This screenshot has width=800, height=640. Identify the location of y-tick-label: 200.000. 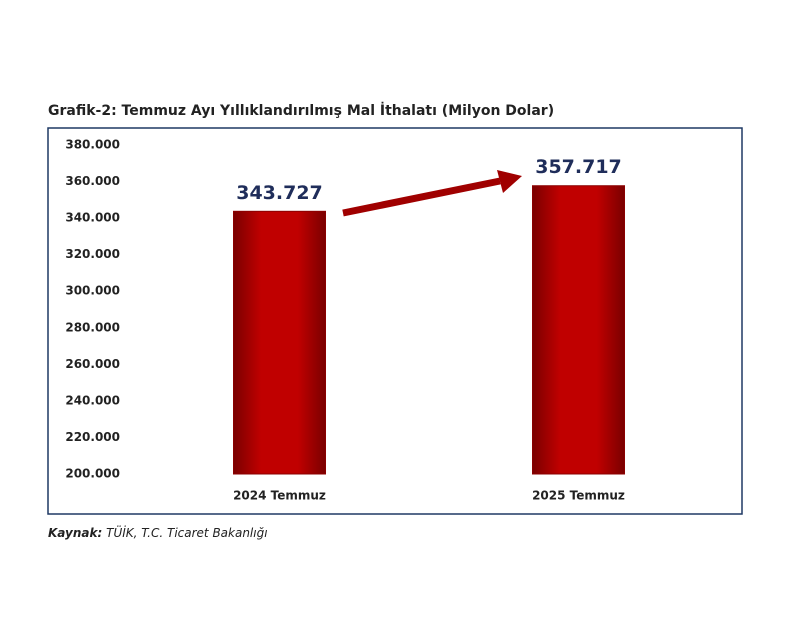
(92, 474).